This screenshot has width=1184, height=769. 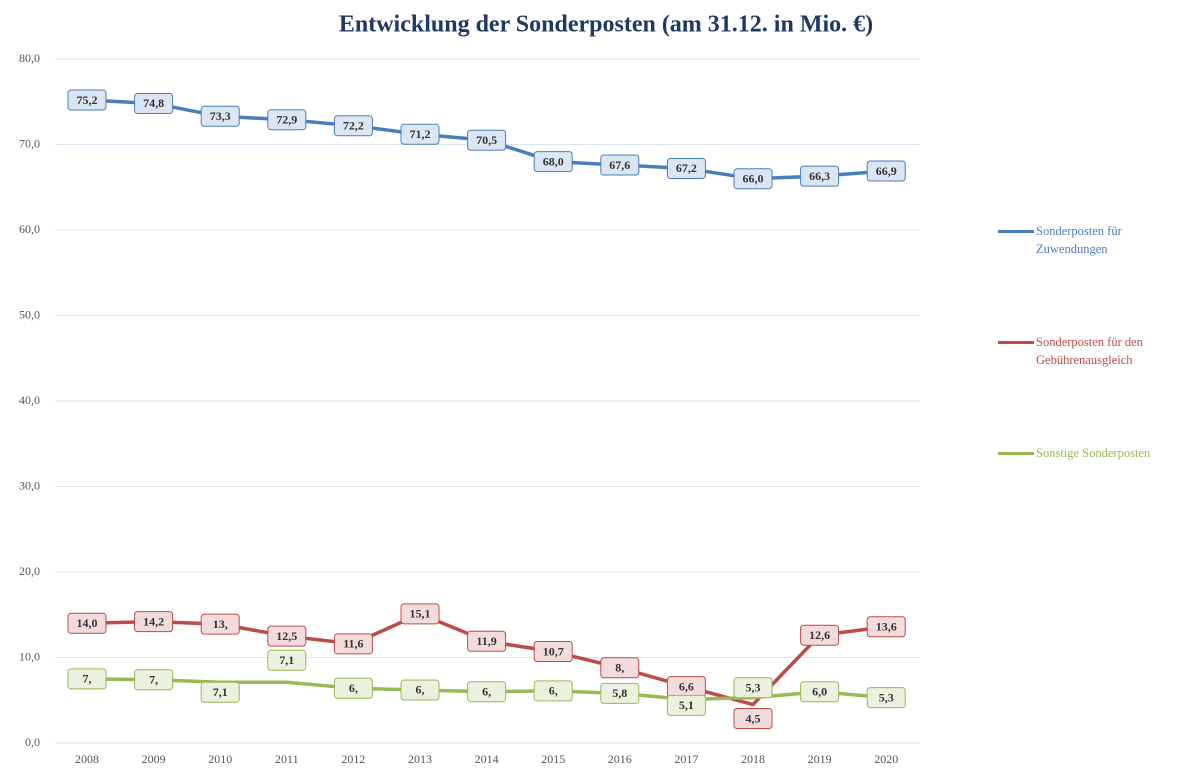 What do you see at coordinates (620, 759) in the screenshot?
I see `x-tick-label: 2016` at bounding box center [620, 759].